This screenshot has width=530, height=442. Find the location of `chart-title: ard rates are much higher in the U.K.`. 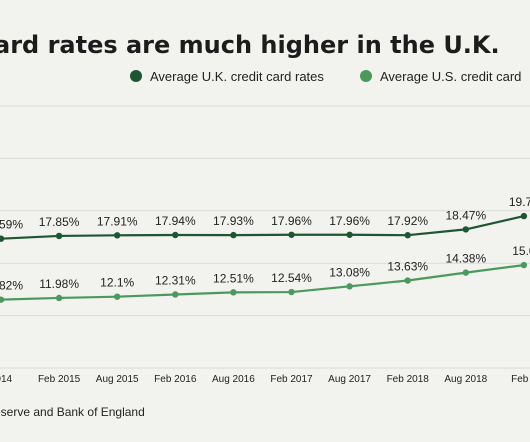

chart-title: ard rates are much higher in the U.K. is located at coordinates (250, 45).